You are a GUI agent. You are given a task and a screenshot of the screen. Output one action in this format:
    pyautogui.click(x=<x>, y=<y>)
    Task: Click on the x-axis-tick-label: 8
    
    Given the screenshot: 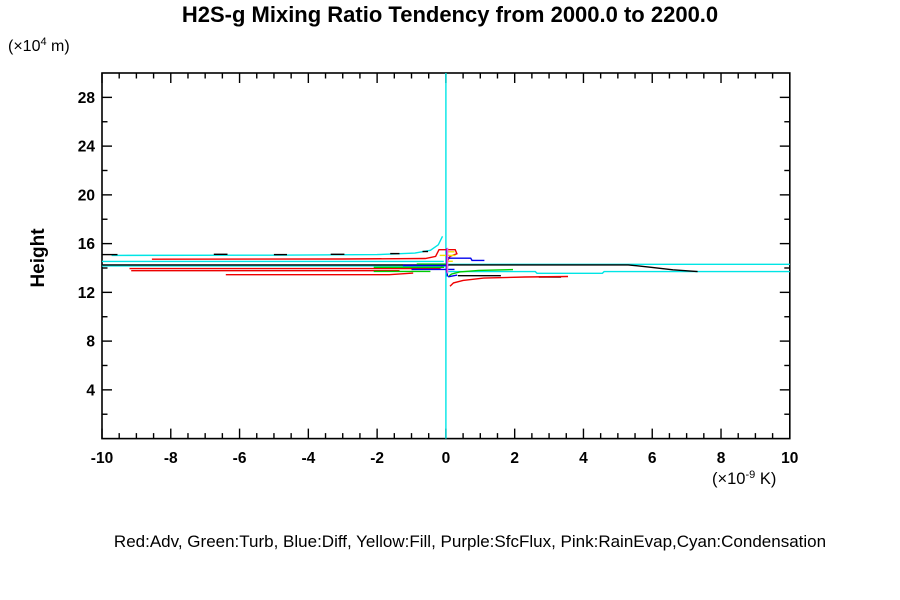 What is the action you would take?
    pyautogui.click(x=721, y=458)
    